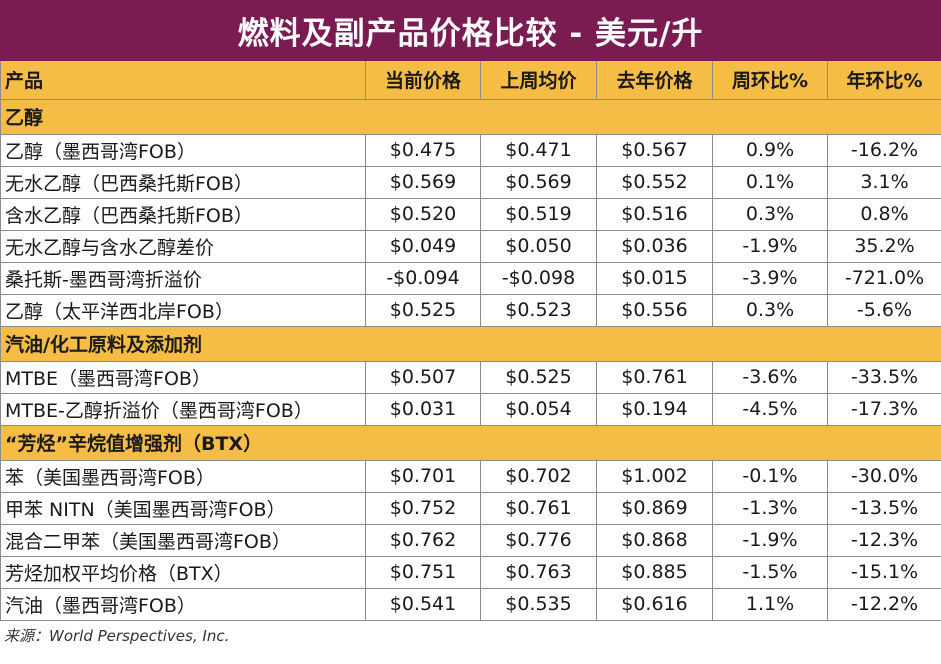  I want to click on product-name-cell: 混合二甲苯（美国墨西哥湾FOB）, so click(183, 540).